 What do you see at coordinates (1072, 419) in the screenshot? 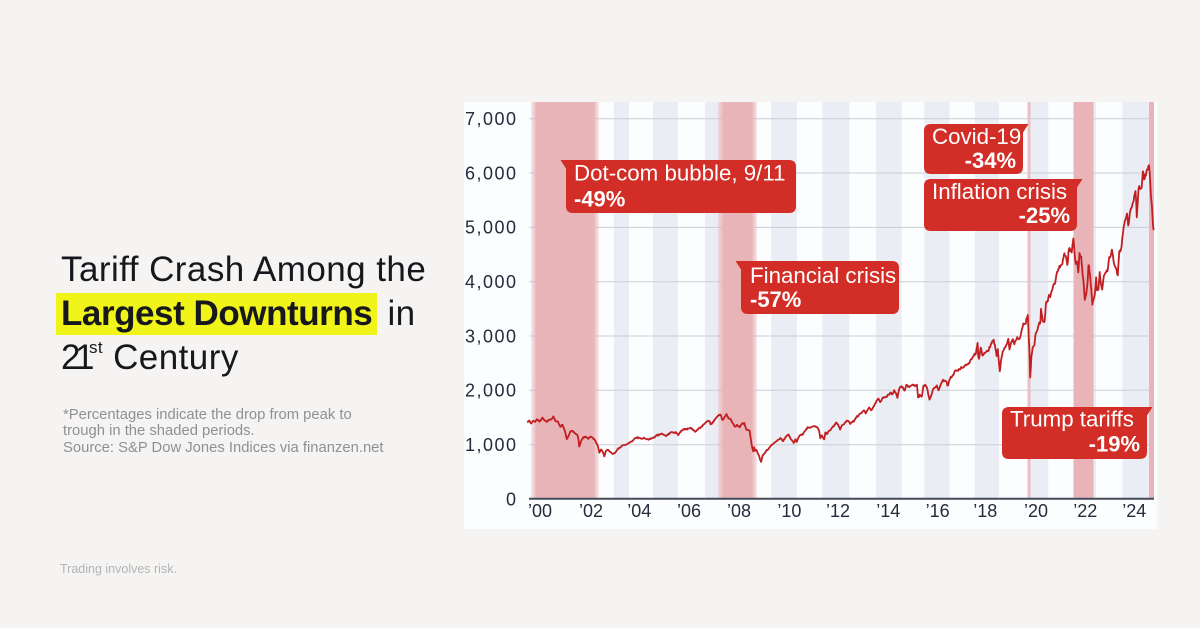
I see `svg-text: Trump tariffs` at bounding box center [1072, 419].